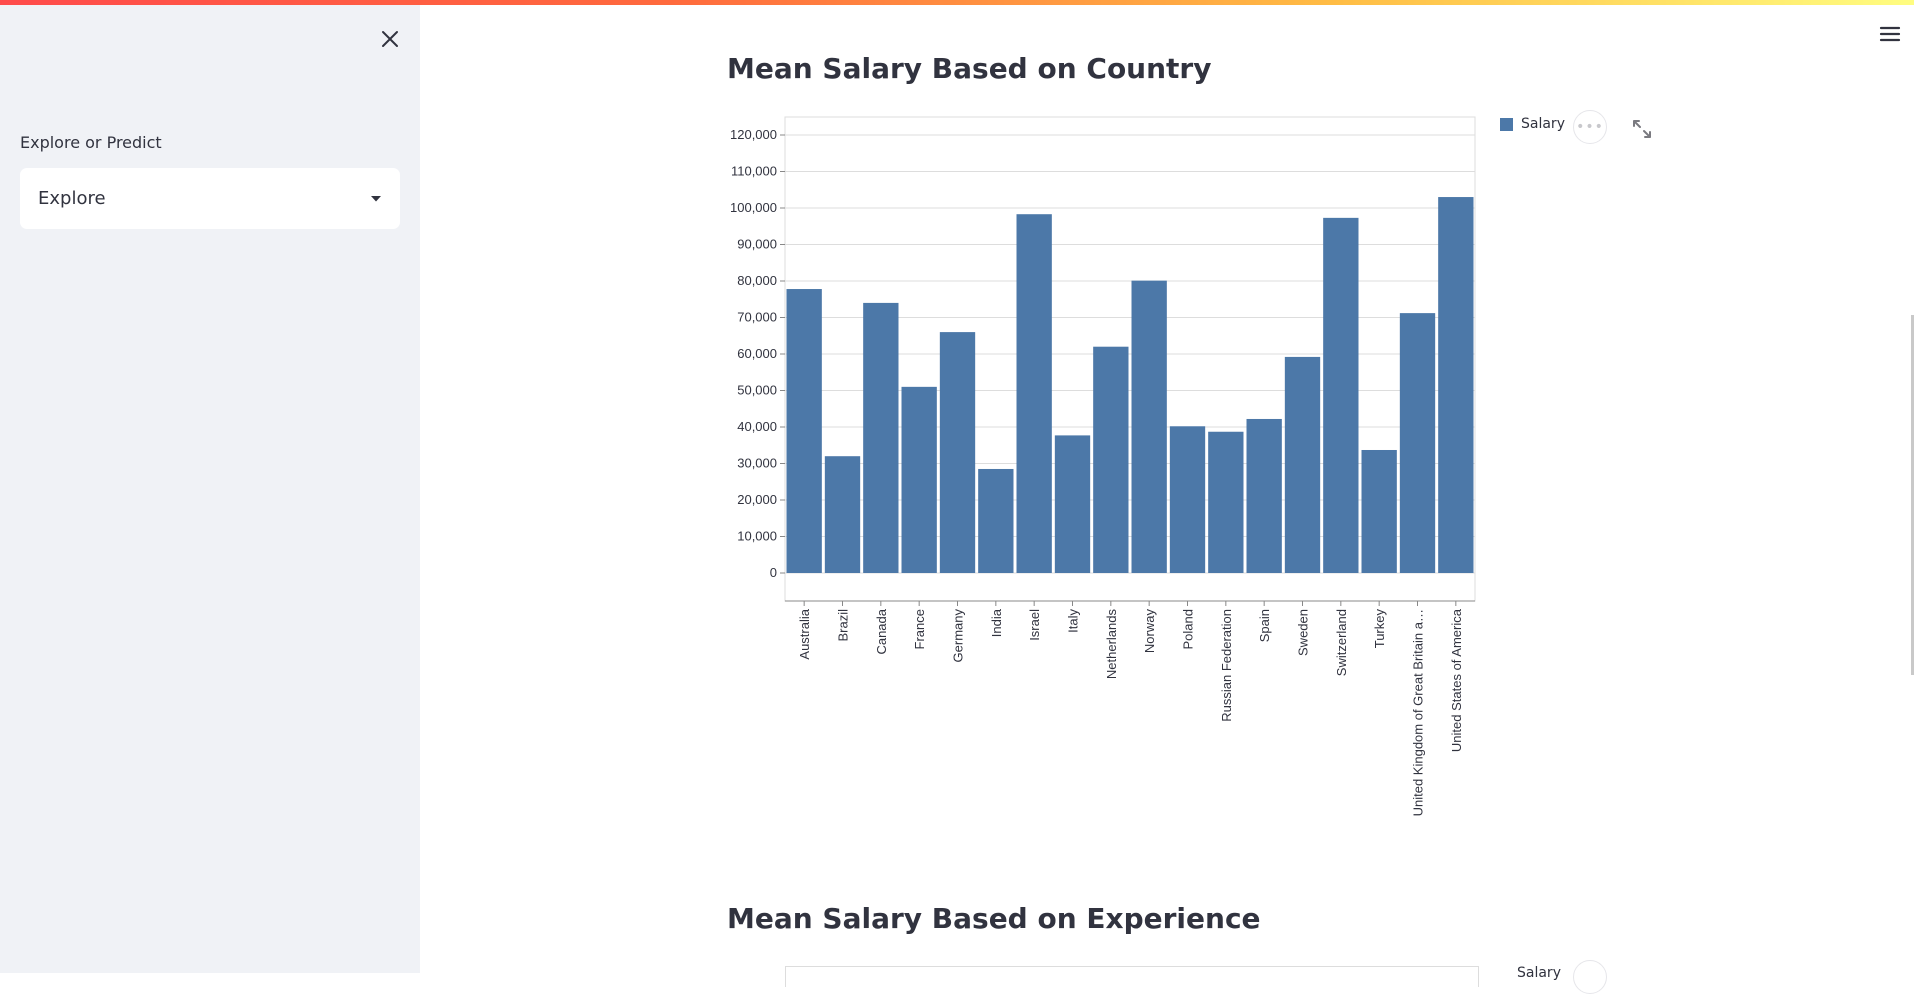 The width and height of the screenshot is (1914, 994). I want to click on select-label: Explore or Predict, so click(91, 142).